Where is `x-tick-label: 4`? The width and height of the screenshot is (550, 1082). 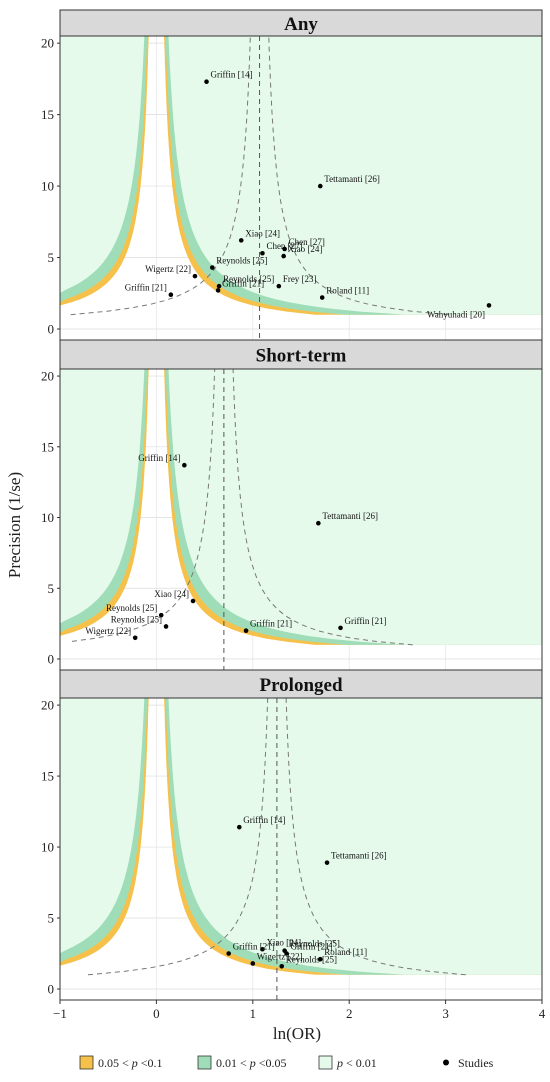
x-tick-label: 4 is located at coordinates (542, 1013).